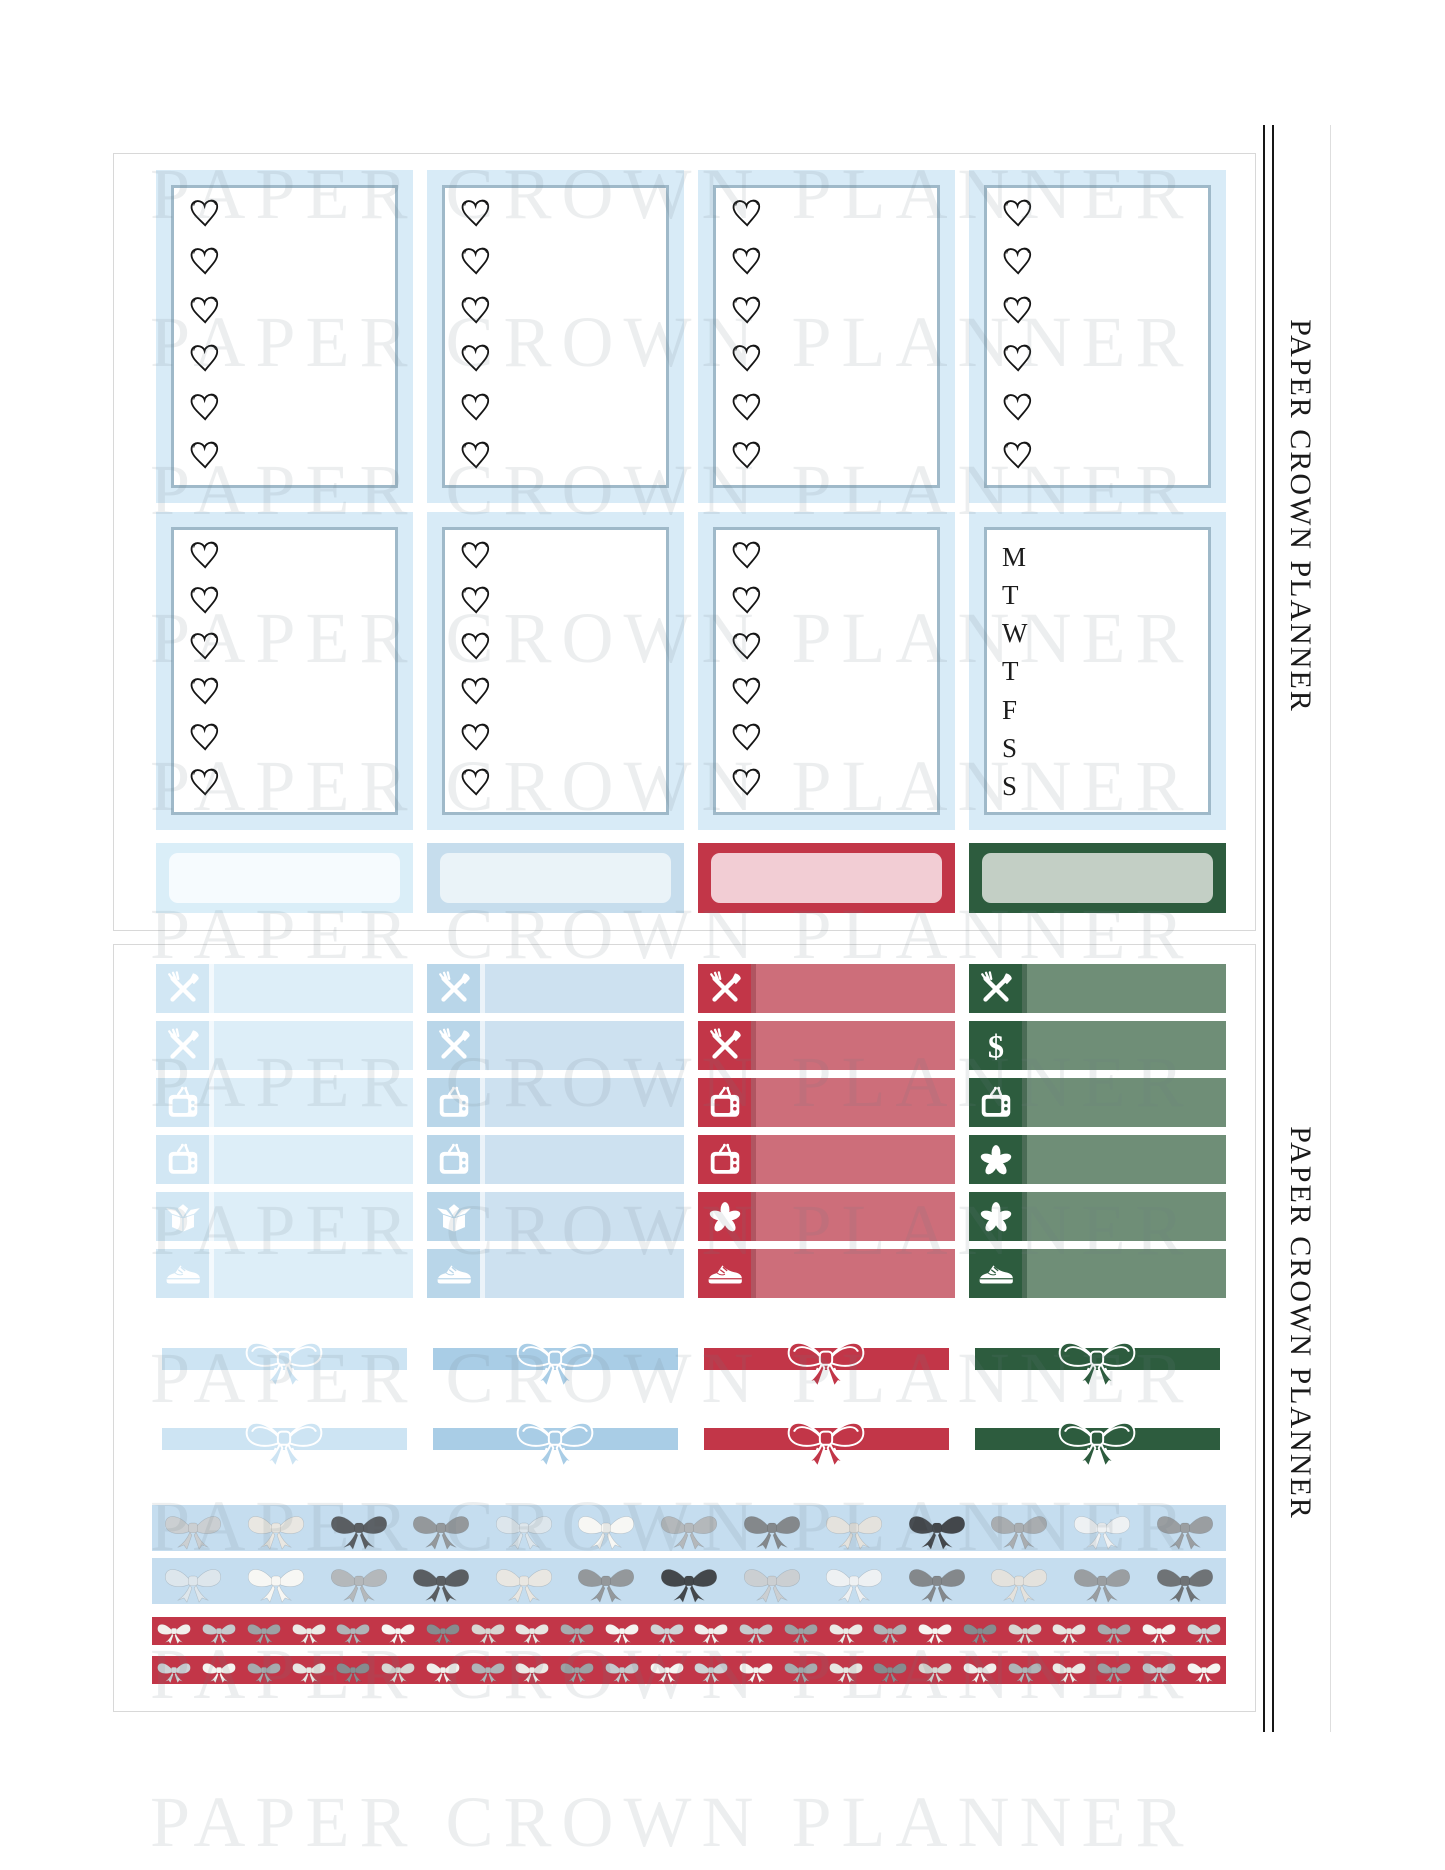 Image resolution: width=1445 pixels, height=1870 pixels. I want to click on asterisk-icon, so click(724, 1216).